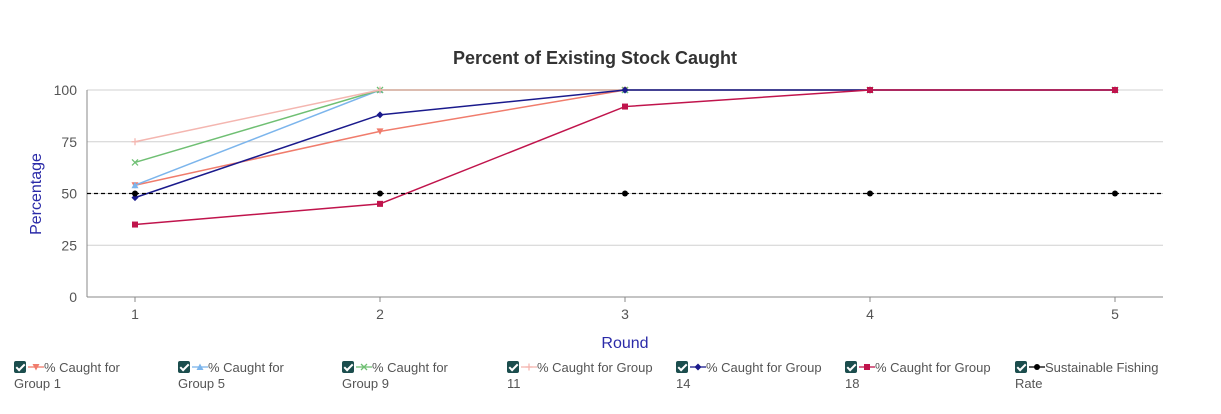 The image size is (1221, 414). Describe the element at coordinates (94, 376) in the screenshot. I see `legend-item: % Caught for Group 1` at that location.